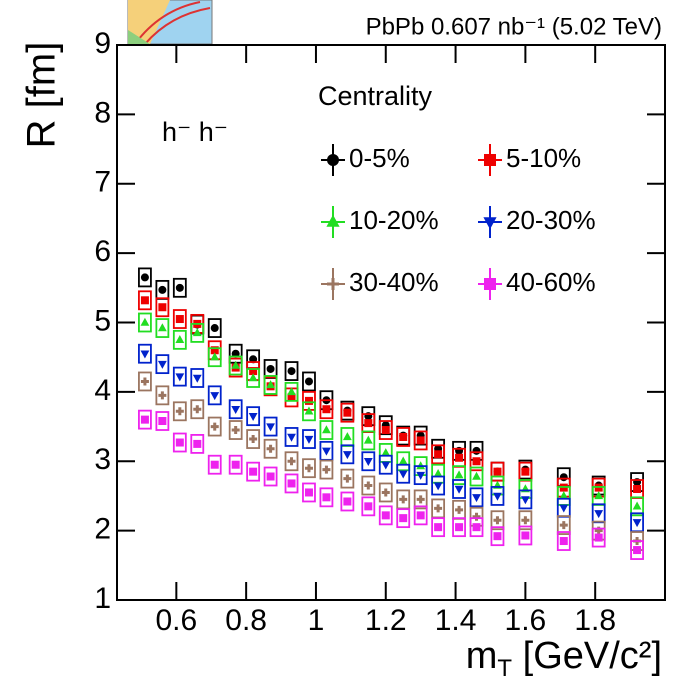 The width and height of the screenshot is (673, 690). What do you see at coordinates (102, 43) in the screenshot?
I see `y-tick-label: 9` at bounding box center [102, 43].